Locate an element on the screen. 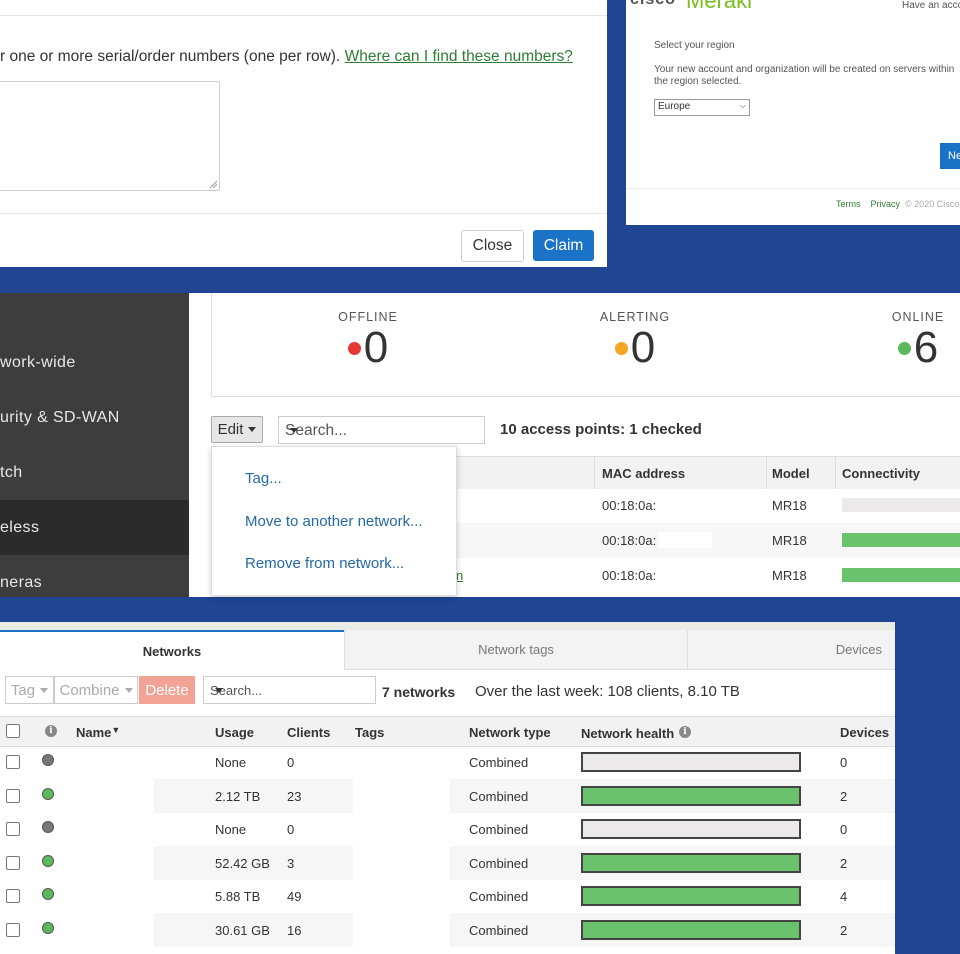  edit-label: Edit is located at coordinates (230, 429).